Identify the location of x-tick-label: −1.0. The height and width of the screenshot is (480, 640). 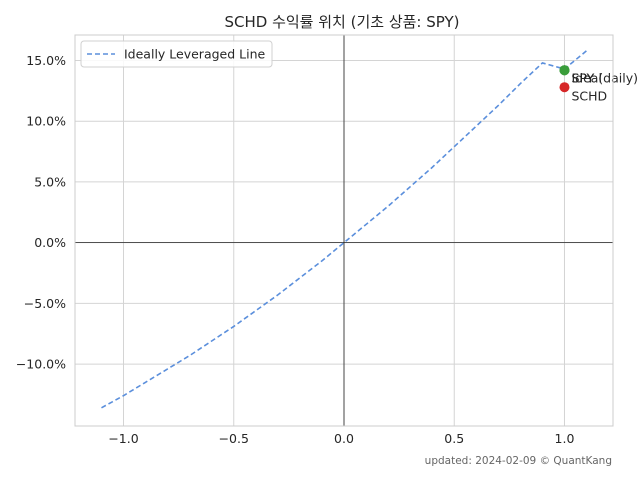
(123, 438).